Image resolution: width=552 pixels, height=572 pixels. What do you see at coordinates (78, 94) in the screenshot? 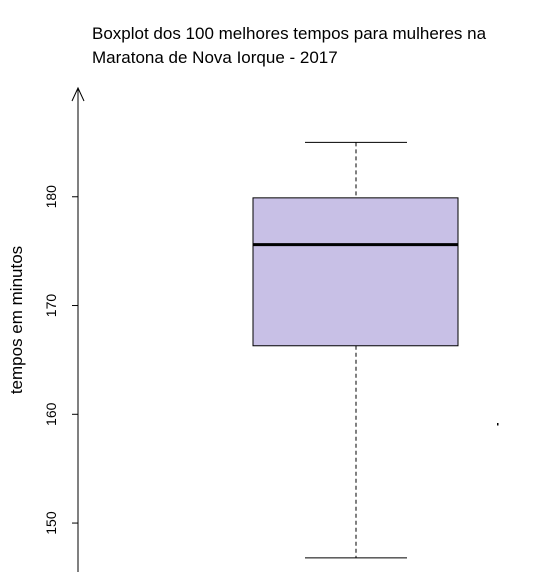
I see `y-axis-arrowhead` at bounding box center [78, 94].